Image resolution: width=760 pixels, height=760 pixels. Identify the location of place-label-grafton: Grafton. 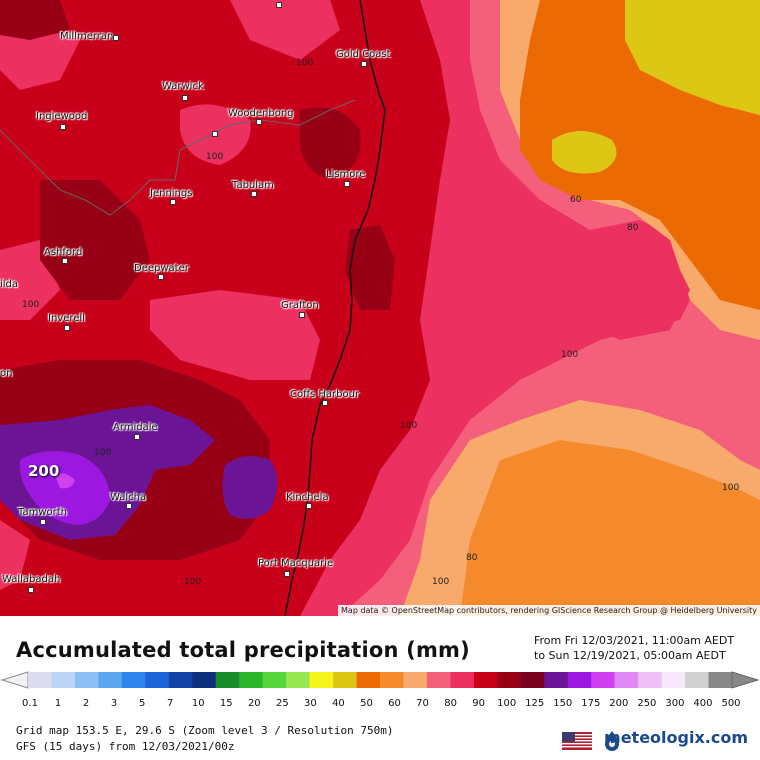
(300, 305).